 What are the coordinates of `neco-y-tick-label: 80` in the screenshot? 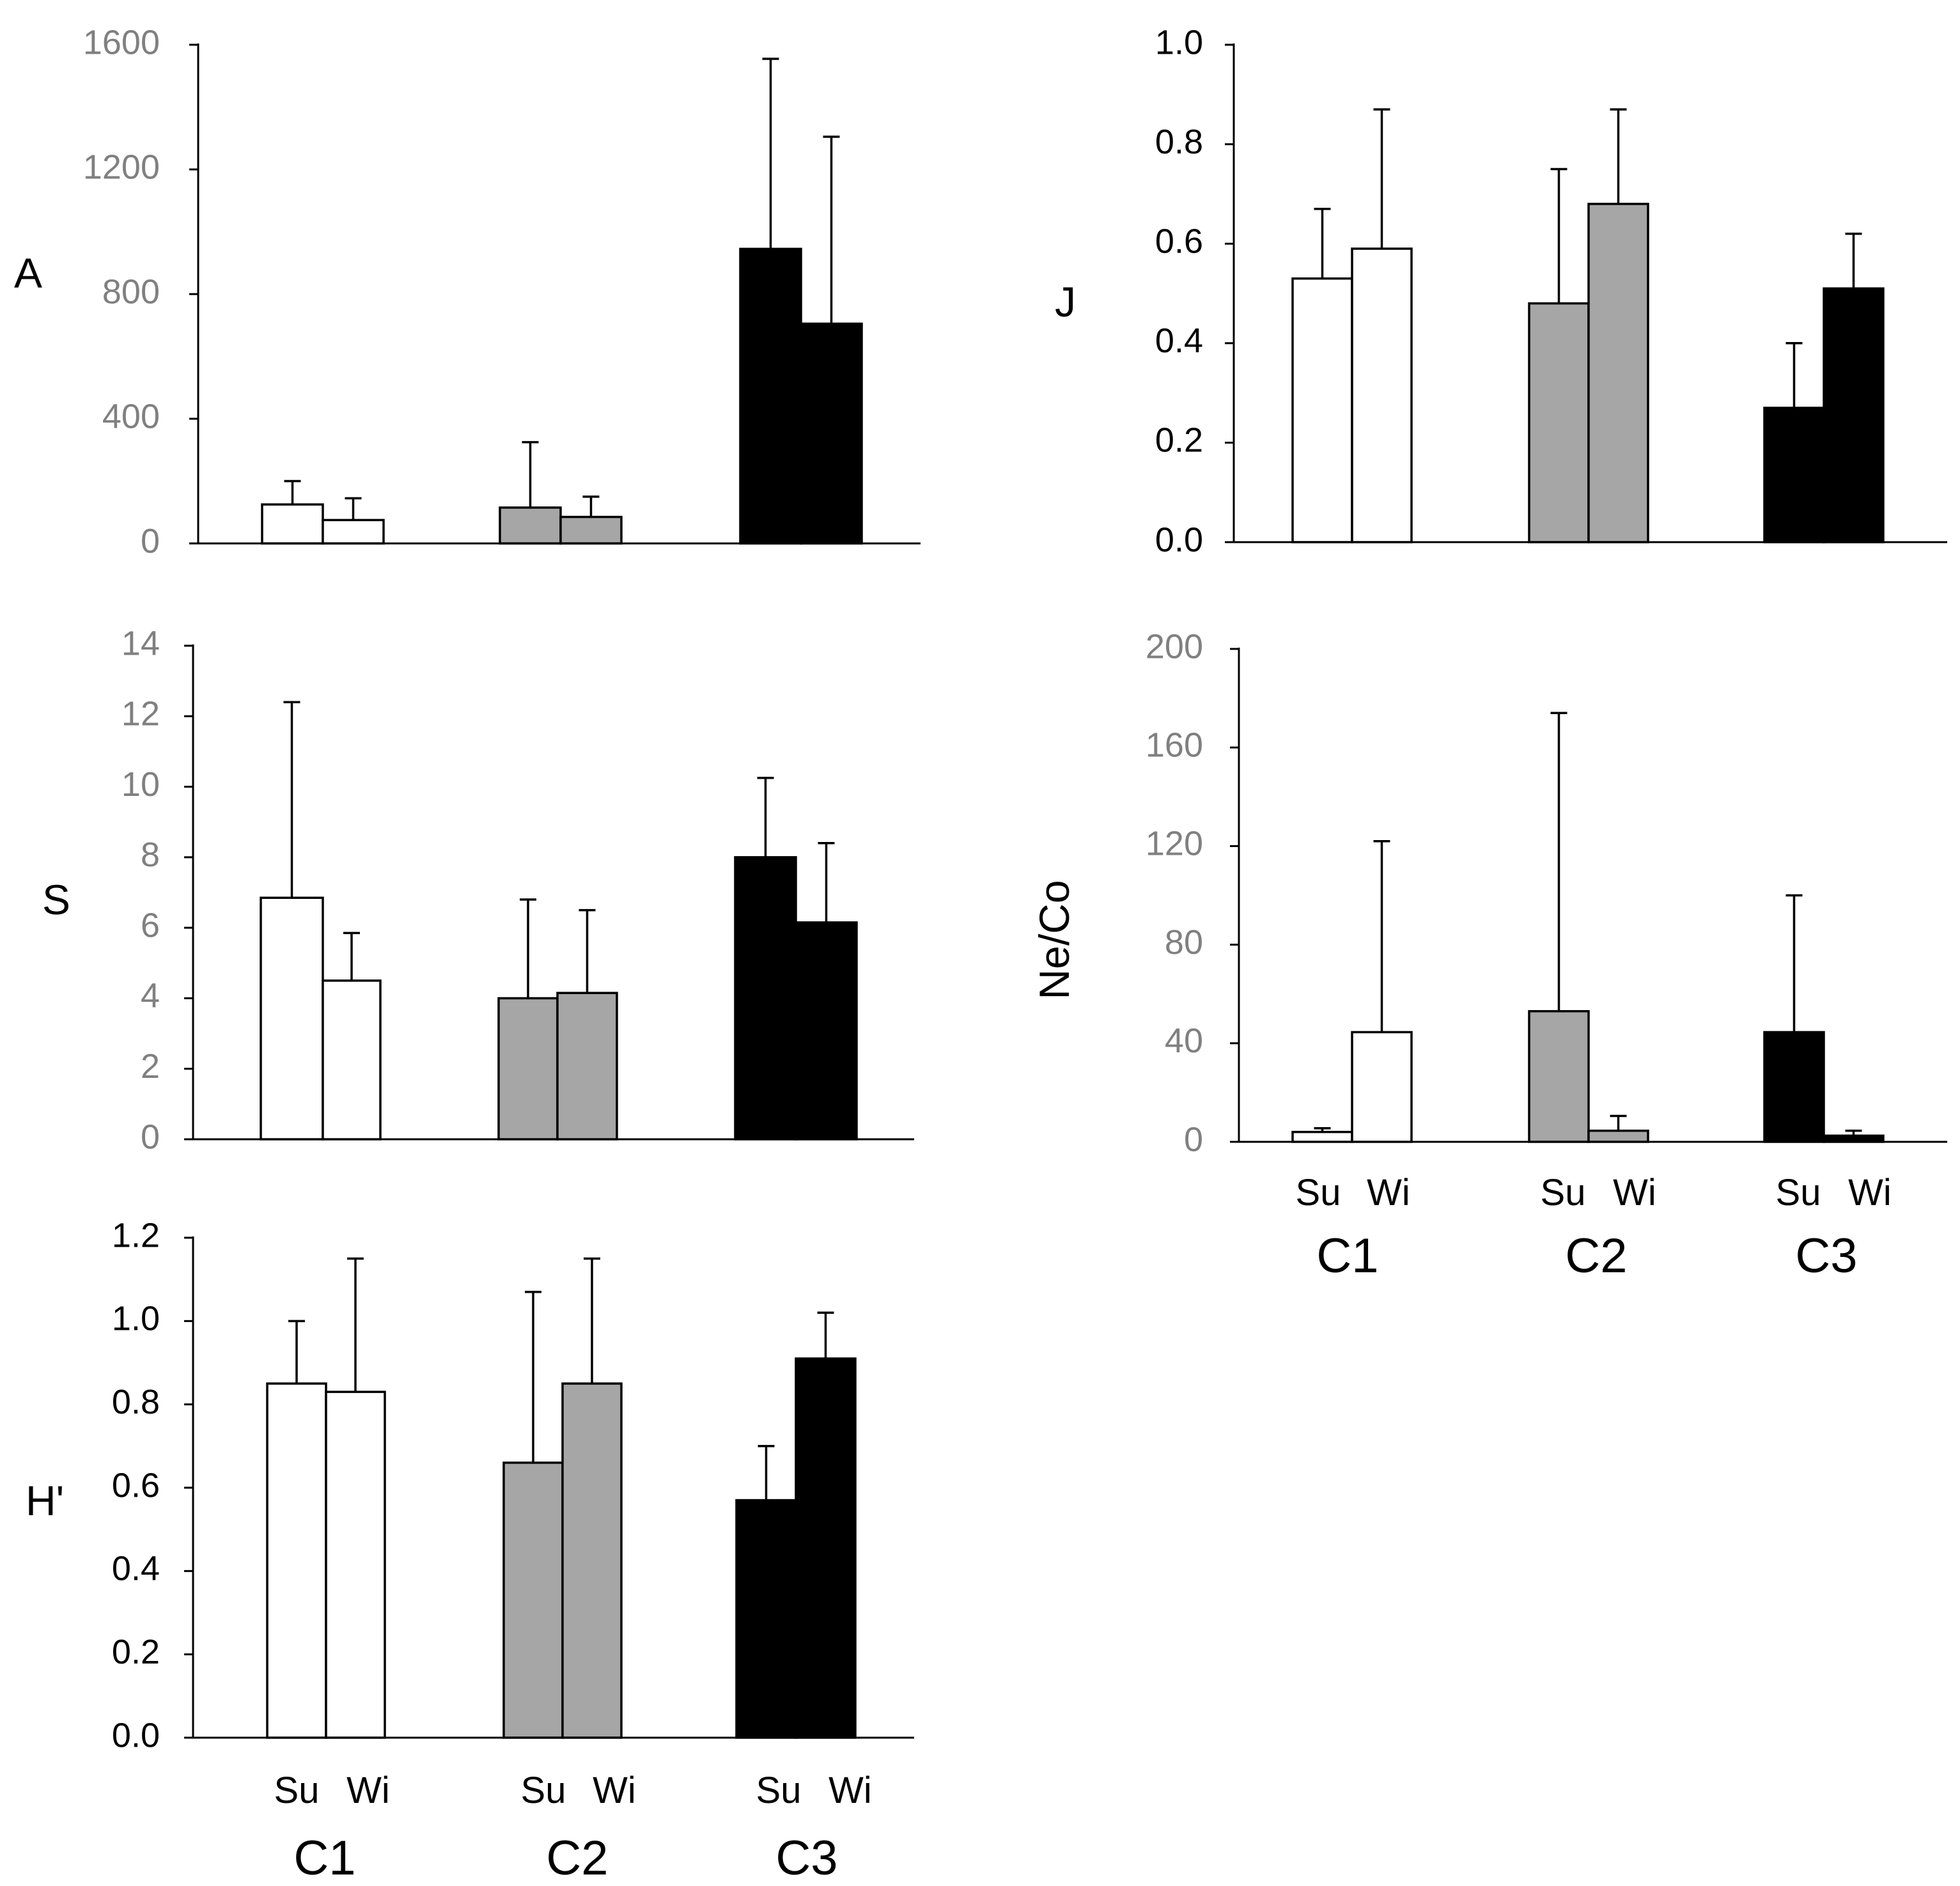 It's located at (1184, 943).